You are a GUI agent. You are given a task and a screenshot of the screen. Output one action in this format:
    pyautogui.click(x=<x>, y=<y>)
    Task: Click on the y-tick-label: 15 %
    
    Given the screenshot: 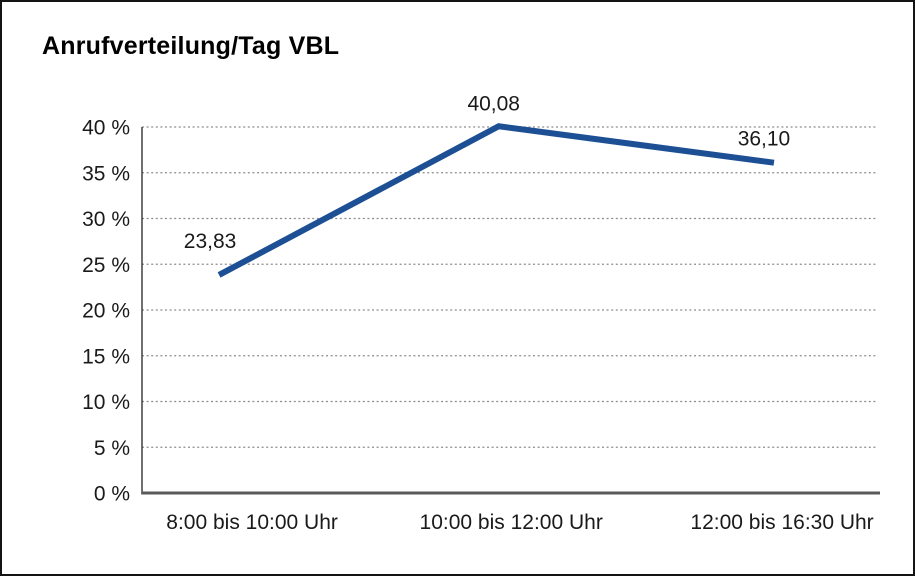 What is the action you would take?
    pyautogui.click(x=106, y=356)
    